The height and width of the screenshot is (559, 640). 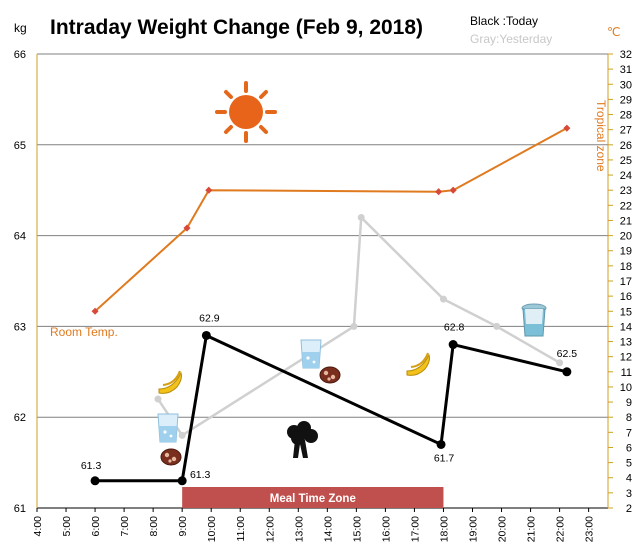 I want to click on right-tick-label: 19, so click(x=626, y=252).